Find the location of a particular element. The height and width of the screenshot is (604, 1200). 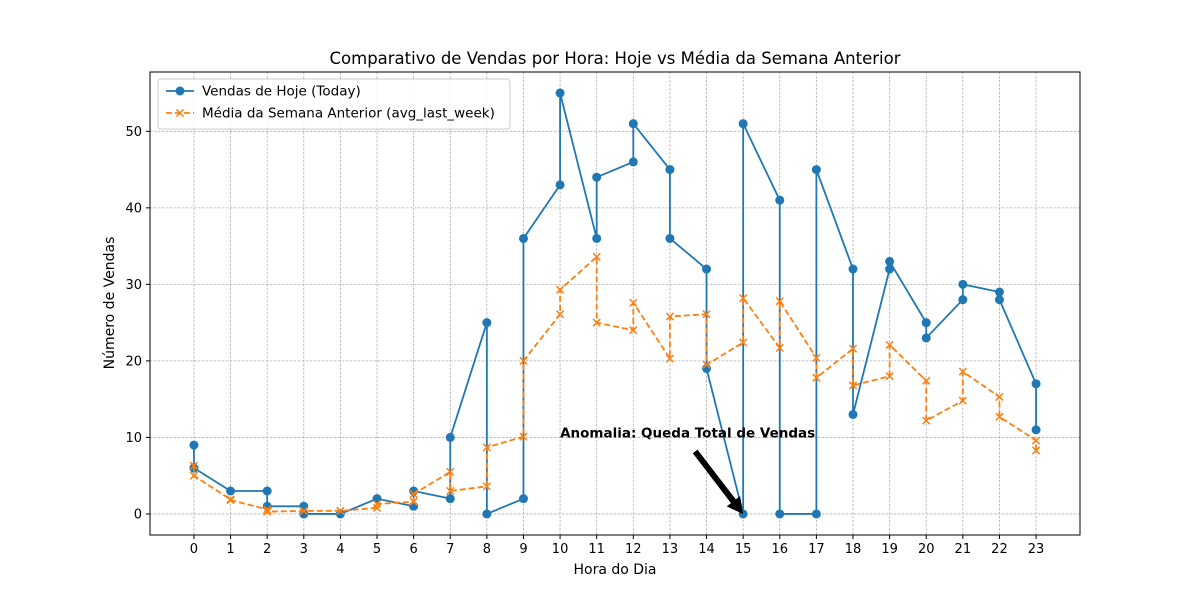

y-tick-label: 30 is located at coordinates (133, 285).